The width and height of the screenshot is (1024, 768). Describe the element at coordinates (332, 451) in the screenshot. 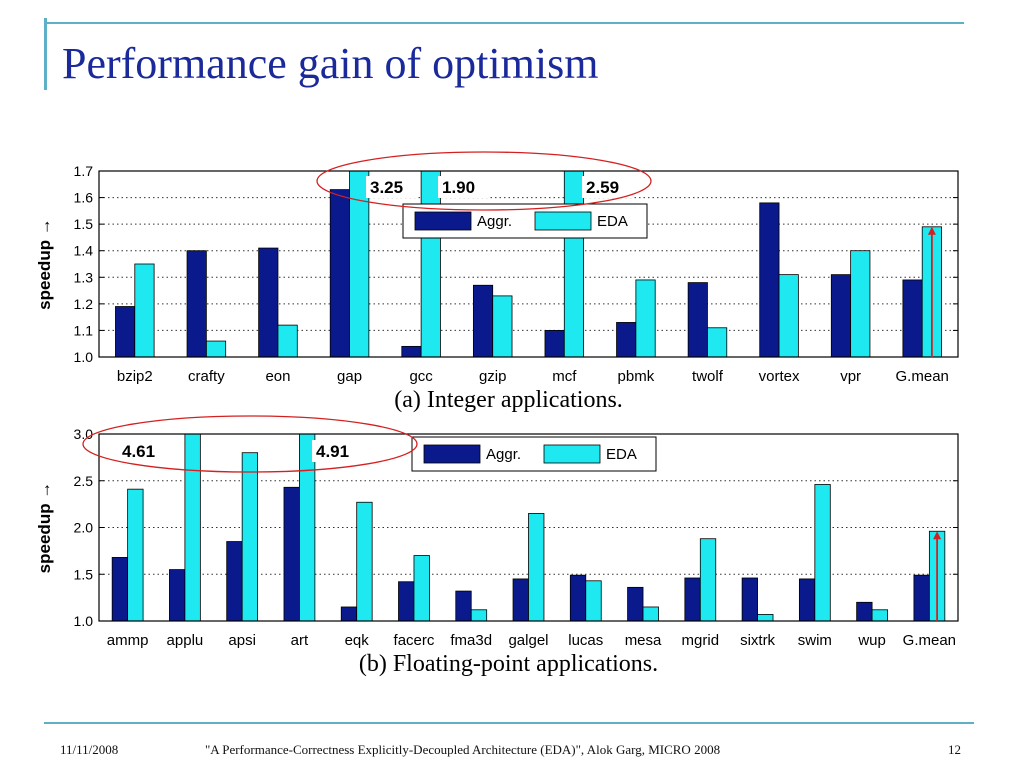

I see `value-label: 4.91` at that location.